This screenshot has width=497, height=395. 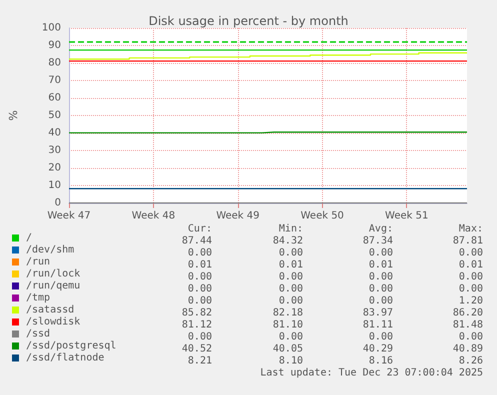 What do you see at coordinates (470, 361) in the screenshot?
I see `text: 8.26` at bounding box center [470, 361].